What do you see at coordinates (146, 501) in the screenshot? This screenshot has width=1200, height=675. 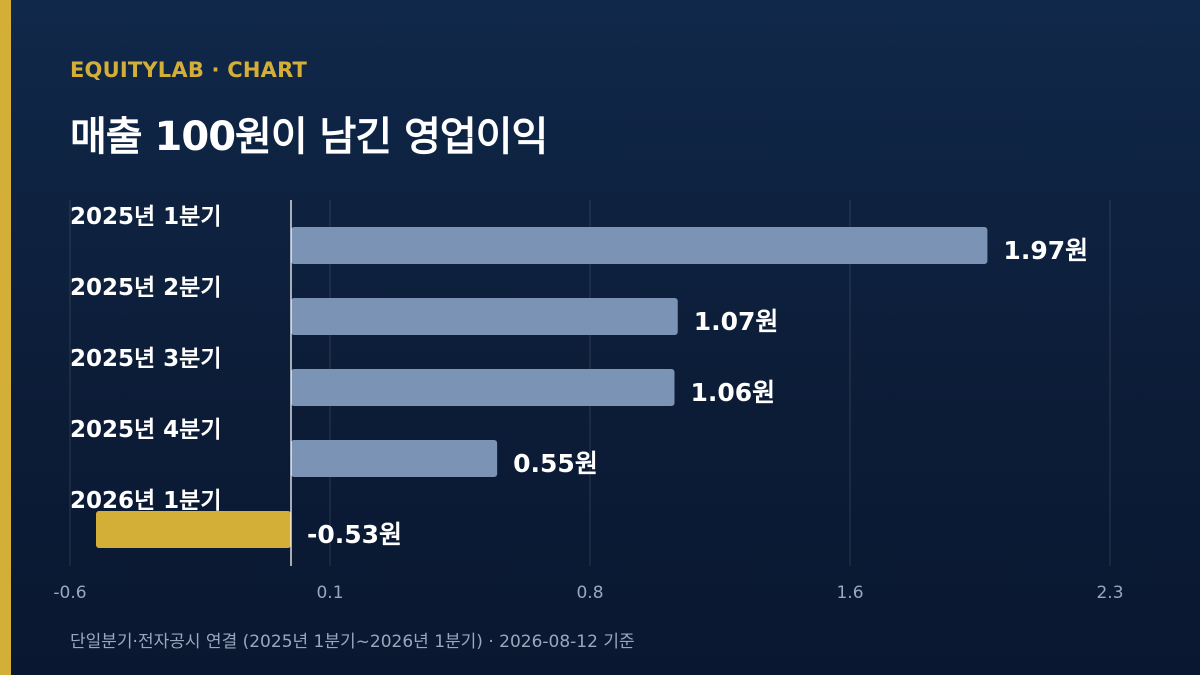 I see `category-label: 2026년 1분기` at bounding box center [146, 501].